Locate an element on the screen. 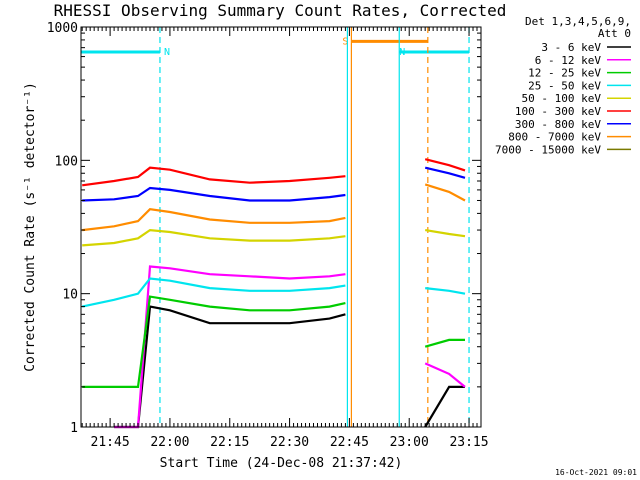 This screenshot has height=480, width=640. legend-header-line-2: Att 0 is located at coordinates (614, 33).